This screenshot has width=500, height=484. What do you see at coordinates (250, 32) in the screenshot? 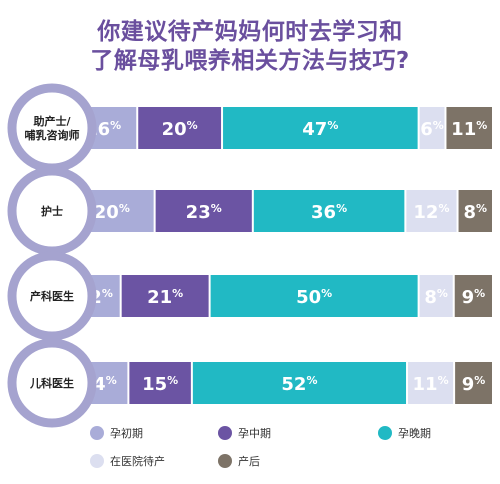
I see `chart-title-line-1: 你建议待产妈妈何时去学习和` at bounding box center [250, 32].